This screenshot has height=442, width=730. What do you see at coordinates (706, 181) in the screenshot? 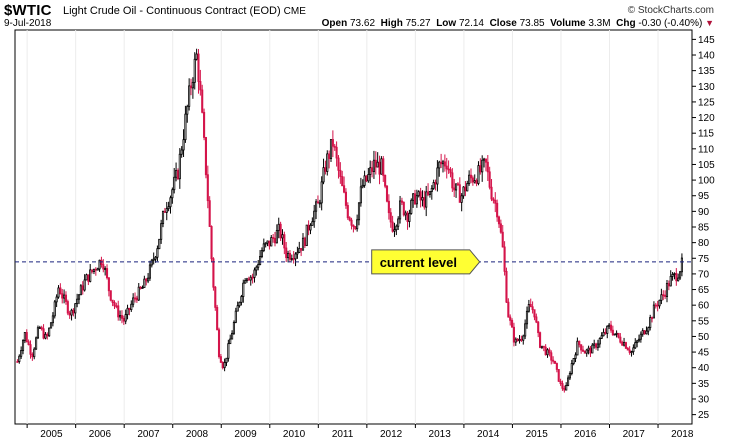
I see `y-tick-label: 100` at bounding box center [706, 181].